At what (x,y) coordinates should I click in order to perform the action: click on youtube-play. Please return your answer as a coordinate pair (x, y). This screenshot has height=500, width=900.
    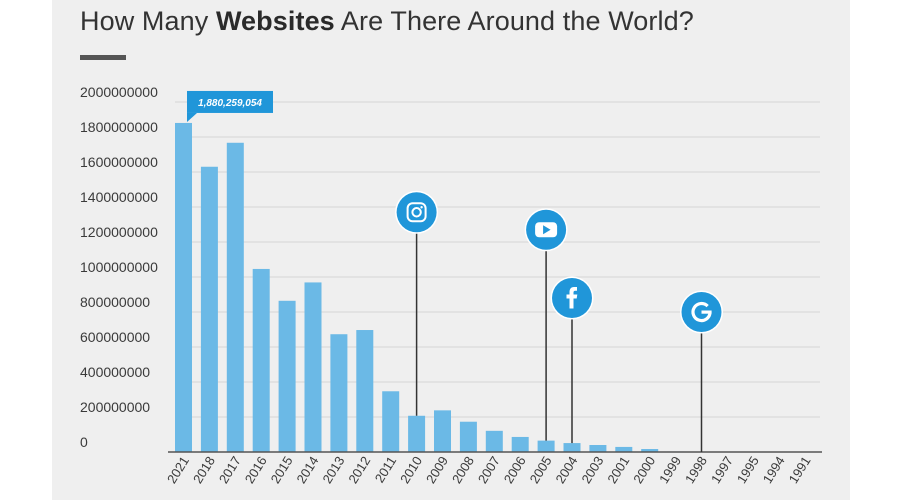
    Looking at the image, I should click on (547, 230).